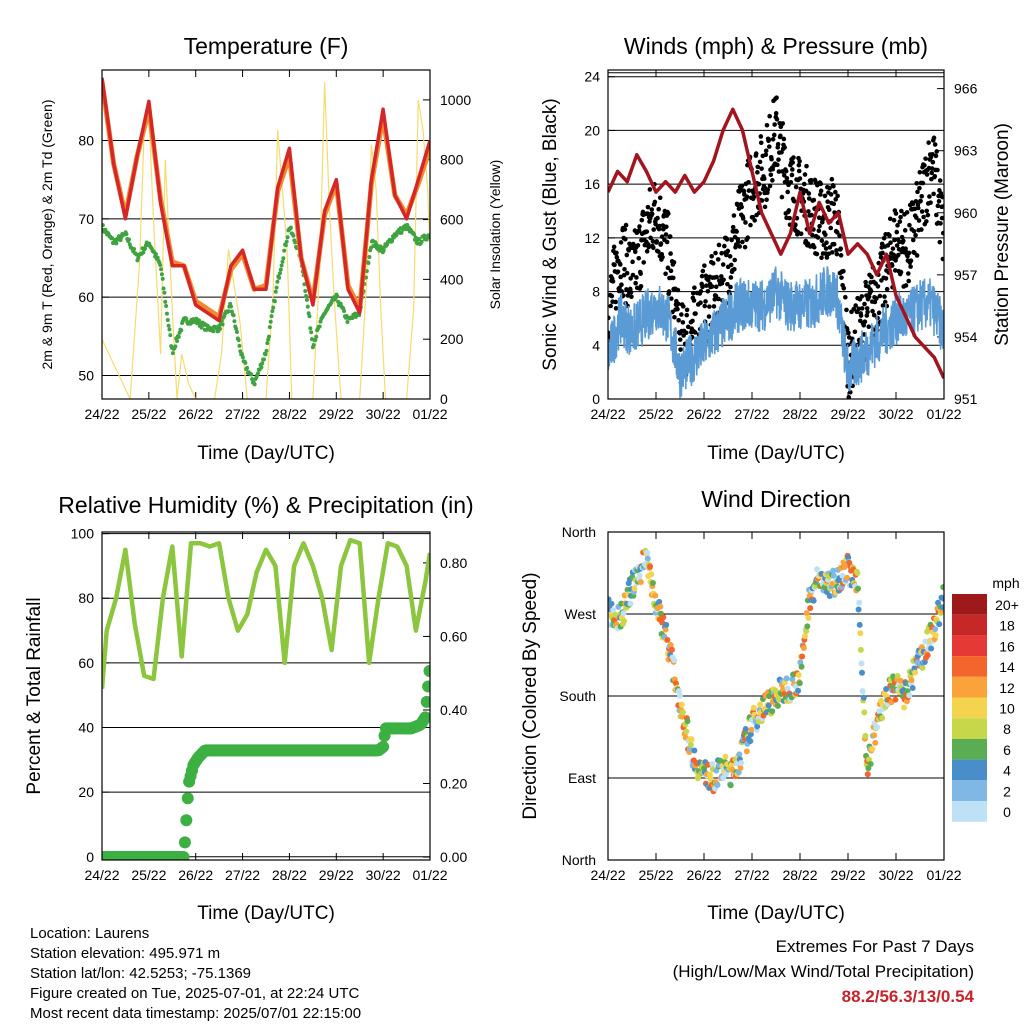  I want to click on y-tick-label: 12, so click(592, 238).